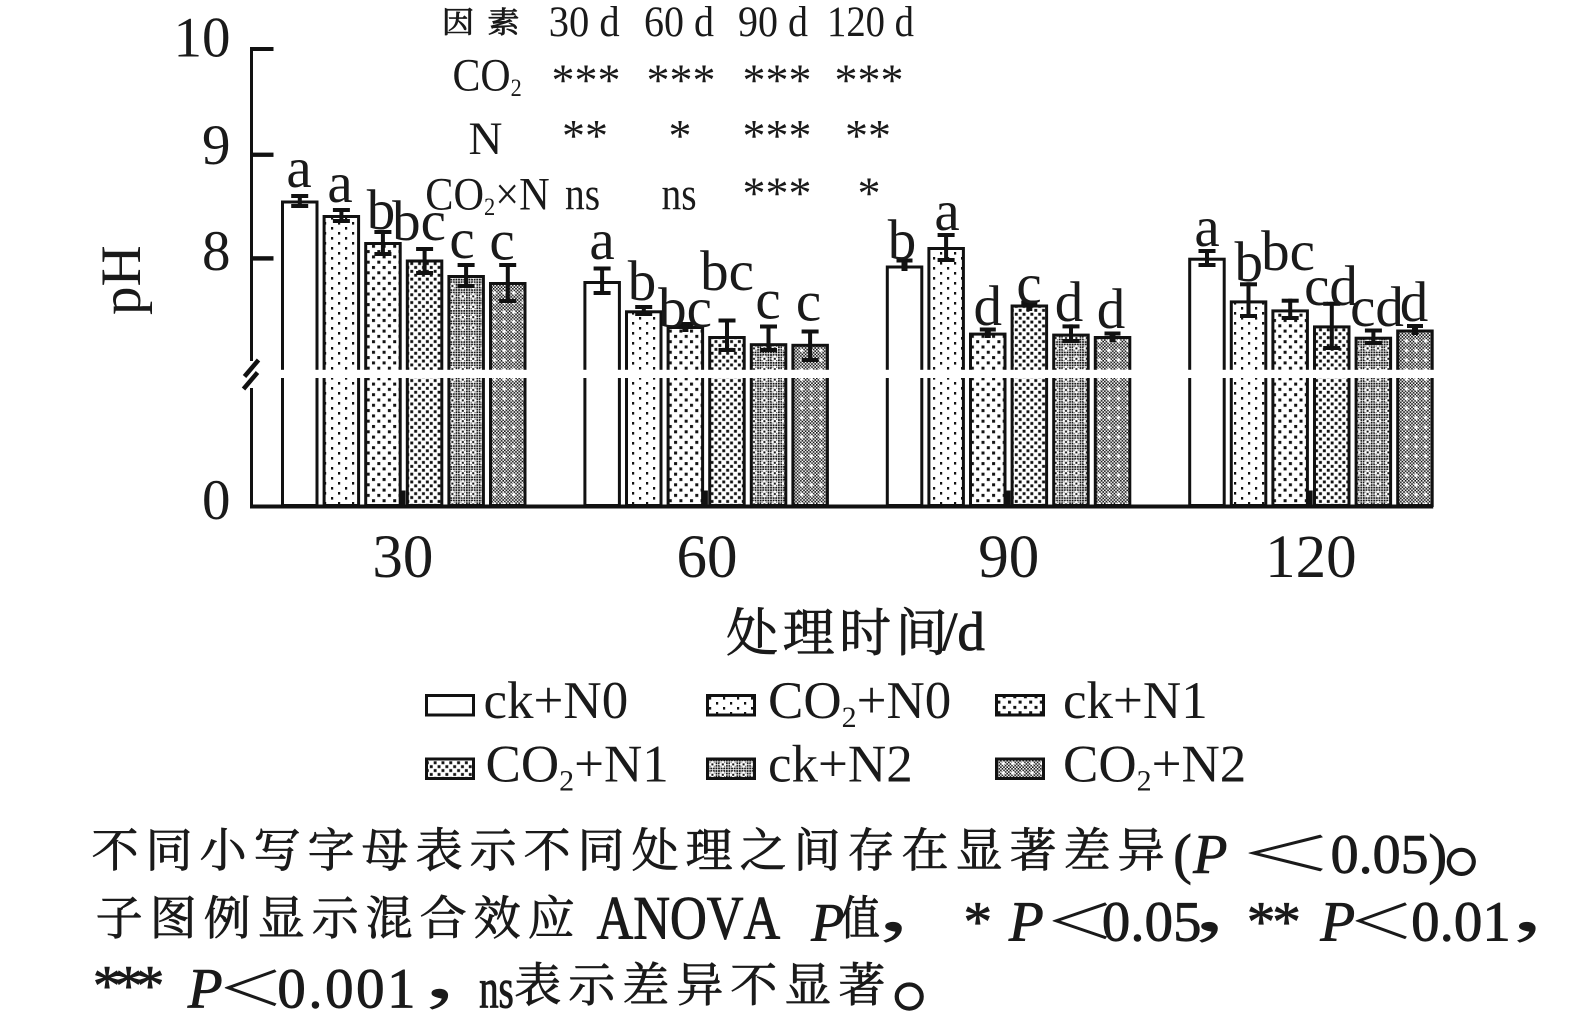  What do you see at coordinates (1135, 701) in the screenshot?
I see `svg-text: ck+N1` at bounding box center [1135, 701].